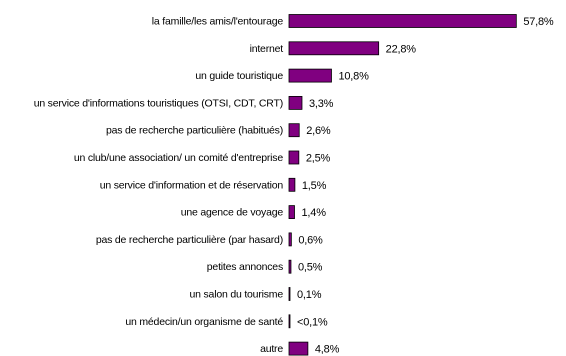  Describe the element at coordinates (194, 131) in the screenshot. I see `category-label: pas de recherche particulière (habitués)` at that location.